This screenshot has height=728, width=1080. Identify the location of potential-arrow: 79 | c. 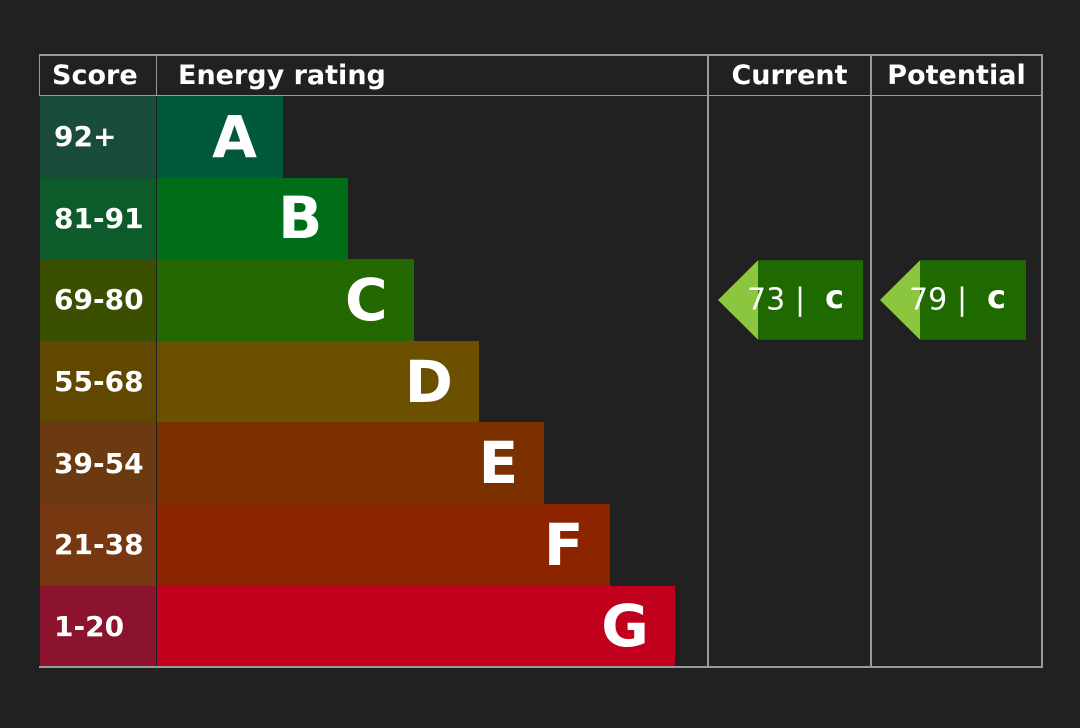
(953, 300).